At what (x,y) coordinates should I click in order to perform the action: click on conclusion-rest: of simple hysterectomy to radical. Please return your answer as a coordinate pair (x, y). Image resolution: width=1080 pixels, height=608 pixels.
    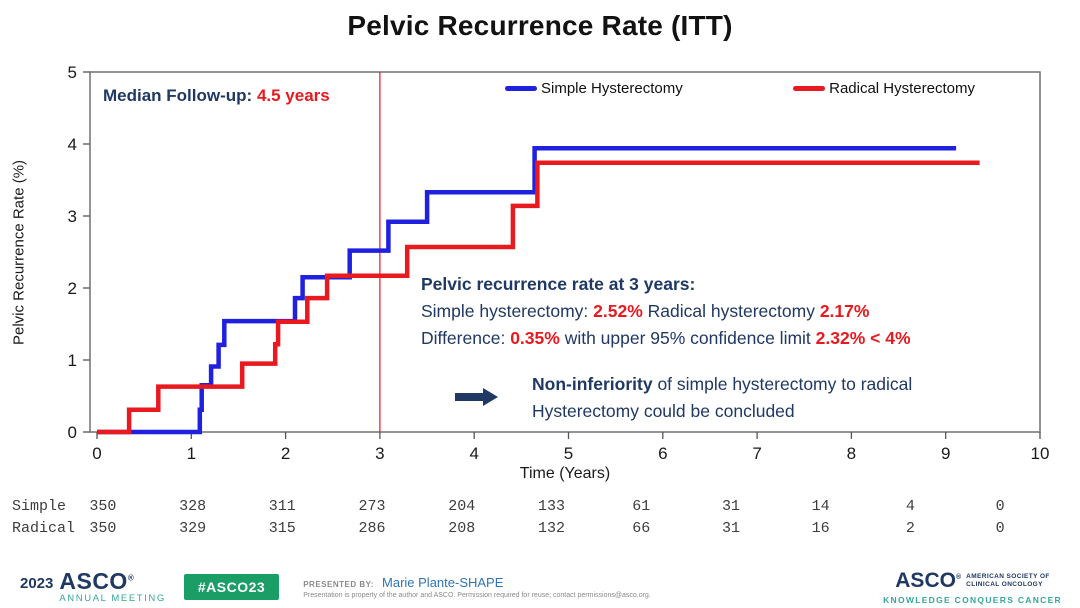
    Looking at the image, I should click on (785, 384).